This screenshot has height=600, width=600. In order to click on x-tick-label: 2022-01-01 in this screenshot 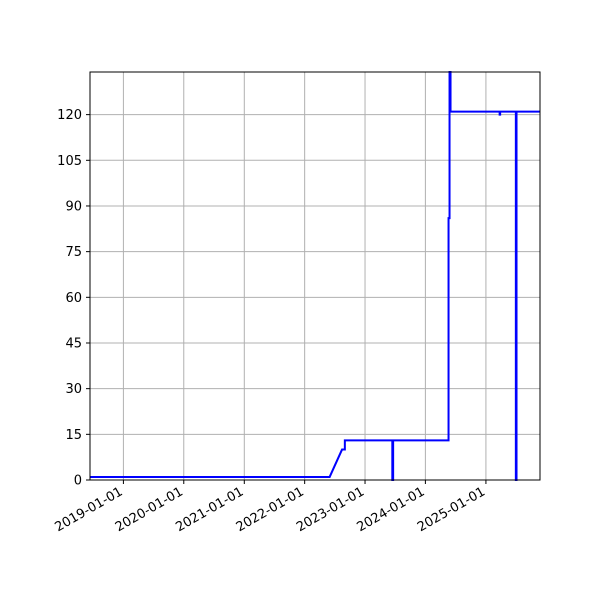, I will do `click(270, 509)`.